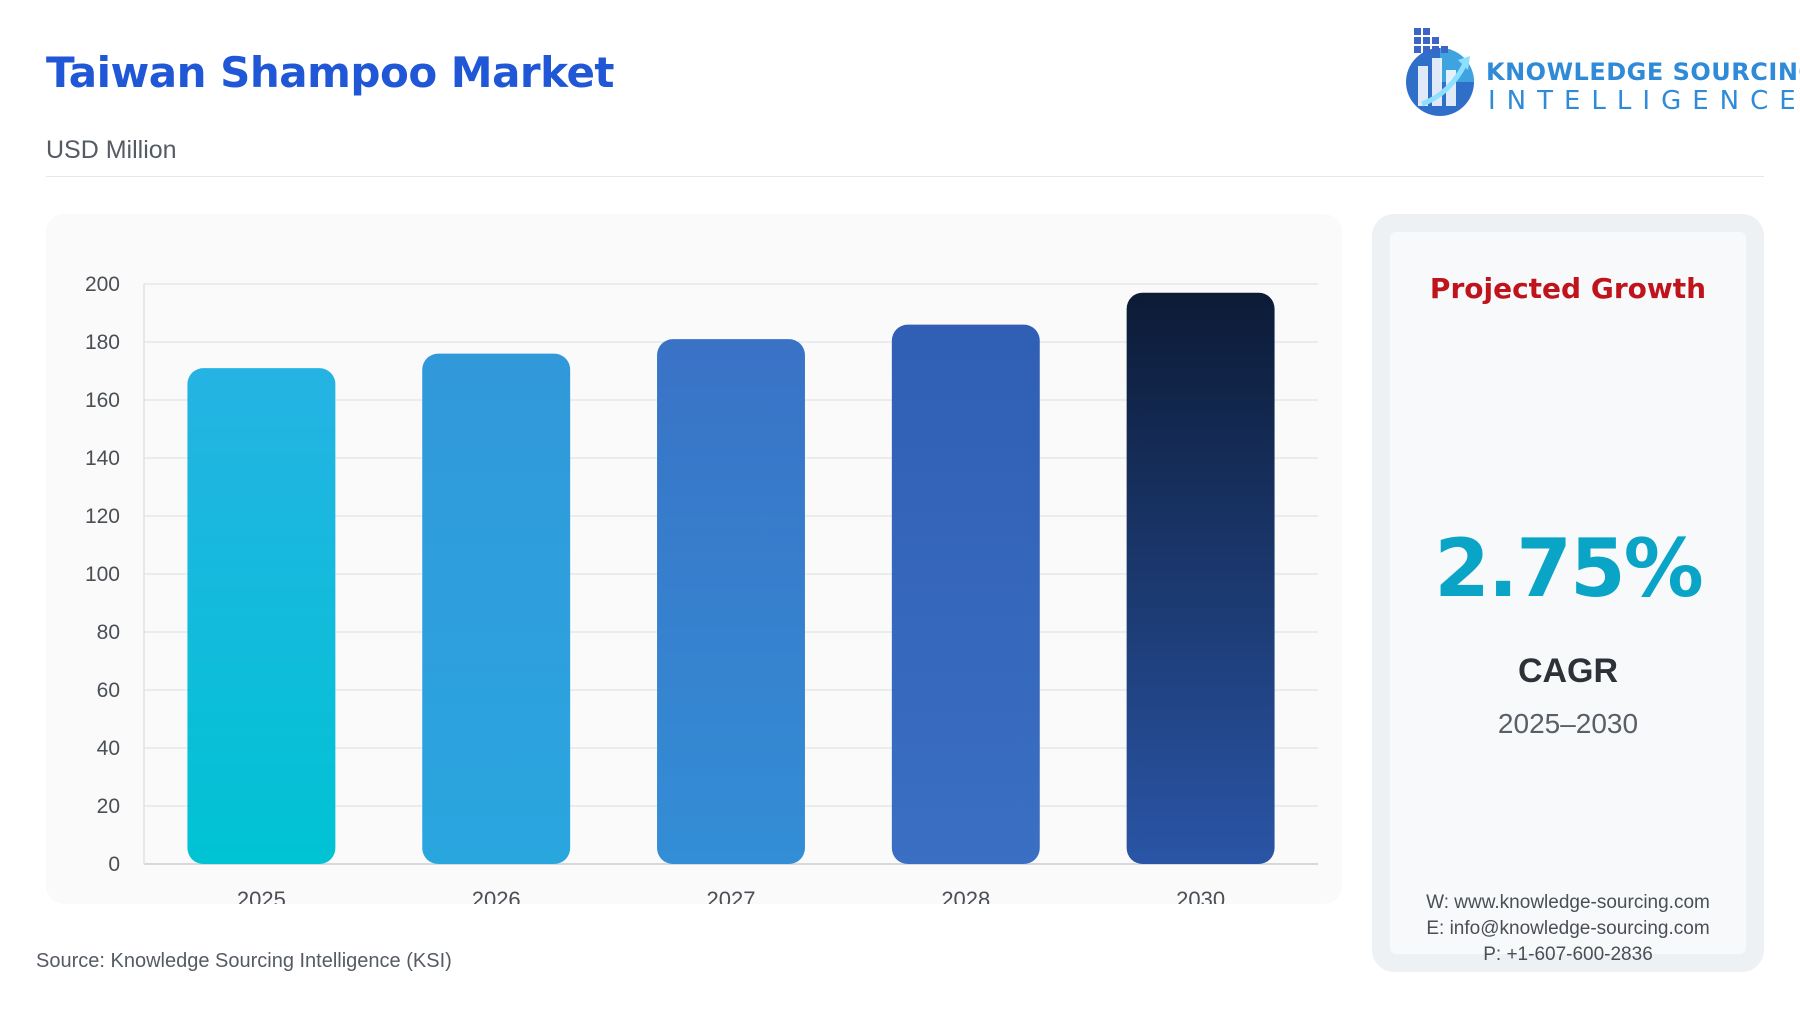  Describe the element at coordinates (330, 72) in the screenshot. I see `page-title: Taiwan Shampoo Market` at that location.